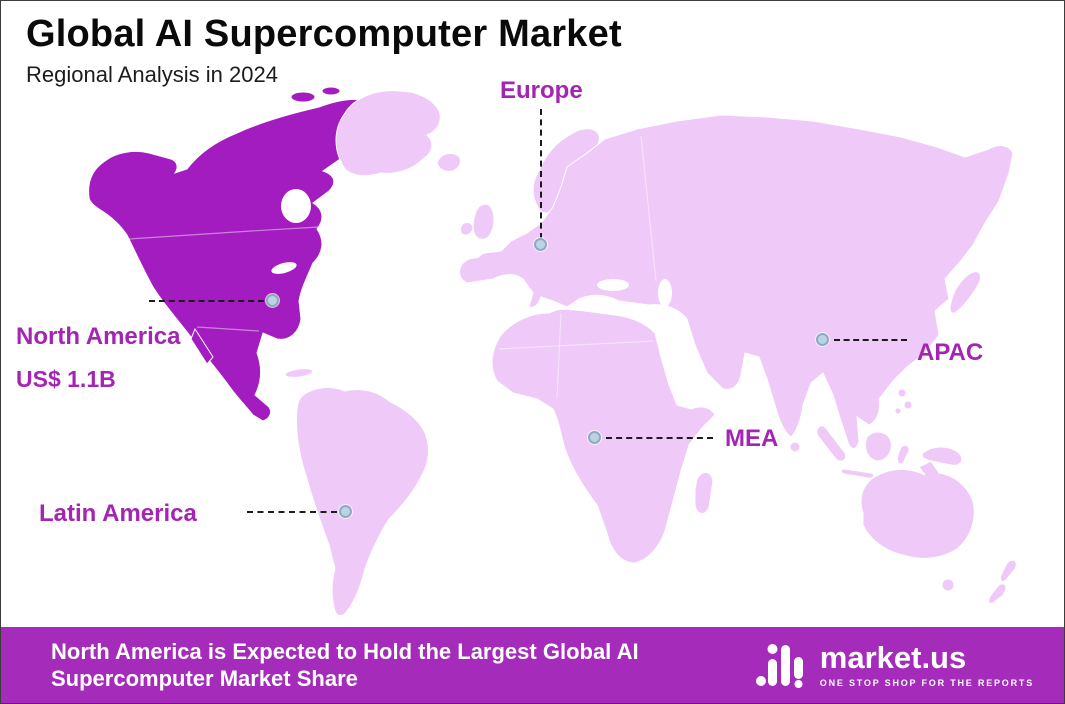 The height and width of the screenshot is (704, 1065). I want to click on sulawesi, so click(903, 454).